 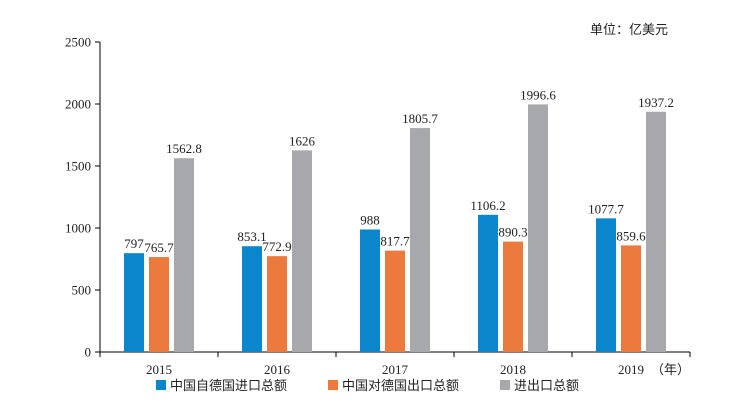 I want to click on data-label: 853.1, so click(x=251, y=236).